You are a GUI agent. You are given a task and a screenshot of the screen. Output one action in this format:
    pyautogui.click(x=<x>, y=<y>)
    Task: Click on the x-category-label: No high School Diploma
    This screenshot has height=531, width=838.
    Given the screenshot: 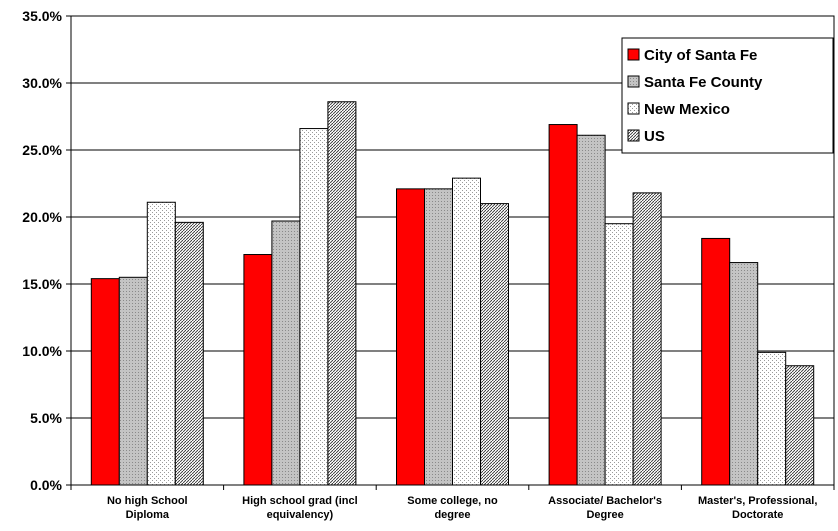 What is the action you would take?
    pyautogui.click(x=147, y=508)
    